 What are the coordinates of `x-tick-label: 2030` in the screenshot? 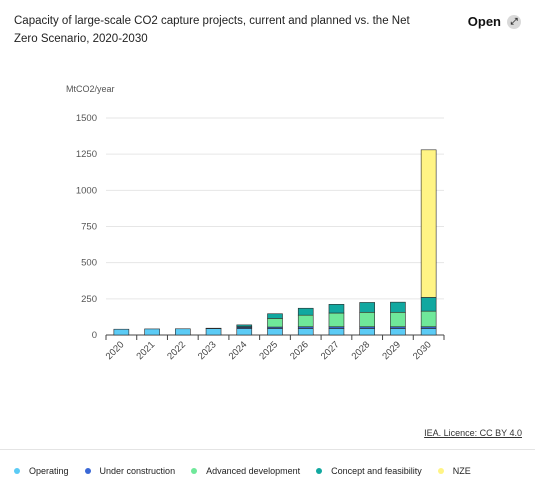 It's located at (422, 350).